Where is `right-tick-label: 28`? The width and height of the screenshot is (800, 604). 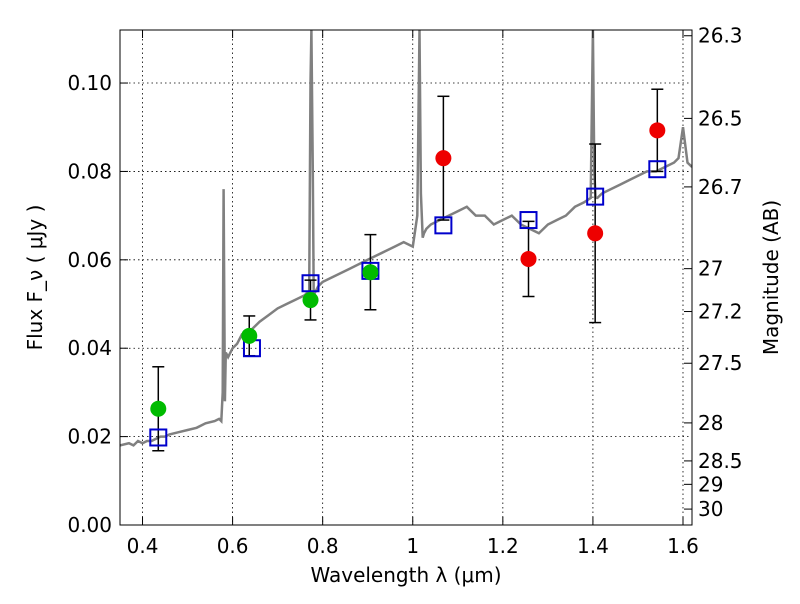 right-tick-label: 28 is located at coordinates (710, 423).